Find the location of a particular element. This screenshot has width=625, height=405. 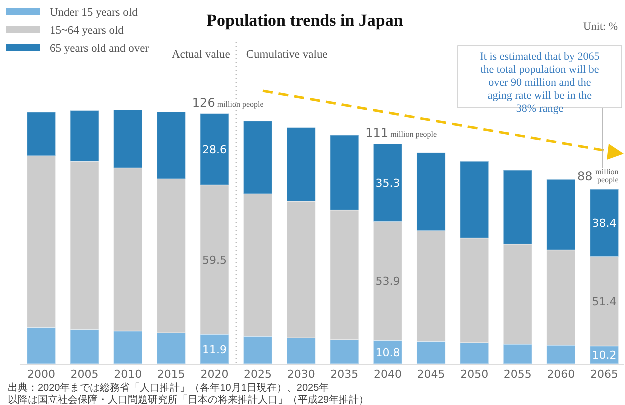

annotation: 59.5 is located at coordinates (214, 260).